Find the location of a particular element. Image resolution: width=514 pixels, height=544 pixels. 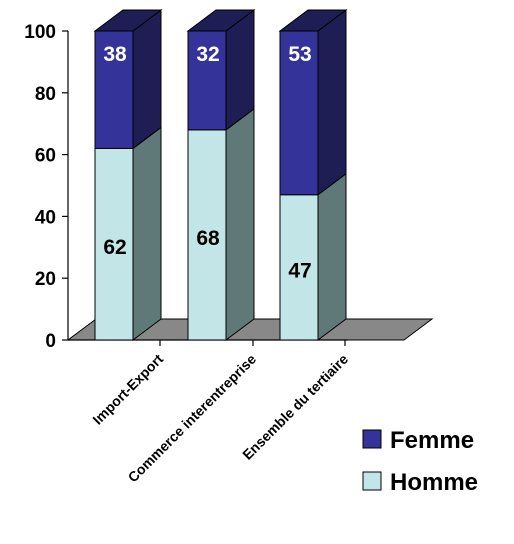

legend-label-homme: Homme is located at coordinates (434, 482).